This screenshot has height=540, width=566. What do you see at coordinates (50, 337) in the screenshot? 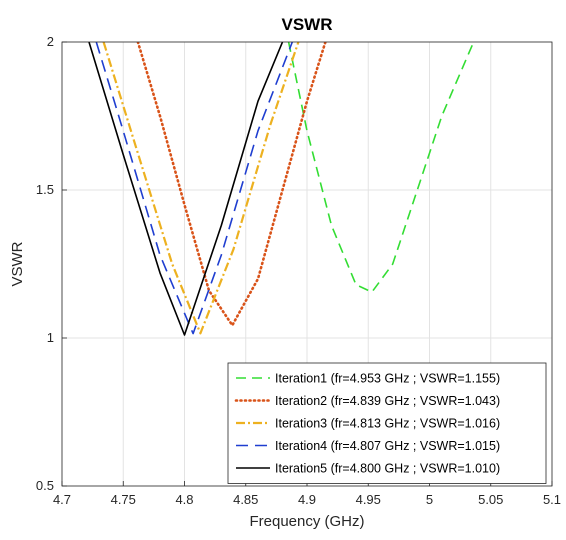
I see `y-tick-label: 1` at bounding box center [50, 337].